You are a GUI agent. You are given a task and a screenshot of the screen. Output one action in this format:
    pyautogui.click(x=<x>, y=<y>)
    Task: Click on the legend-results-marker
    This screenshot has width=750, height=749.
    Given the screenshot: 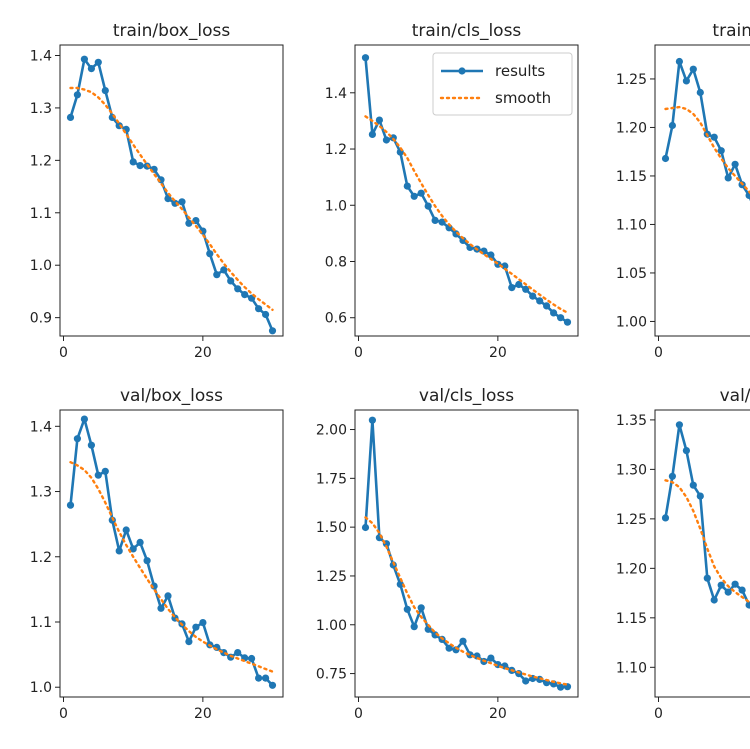 What is the action you would take?
    pyautogui.click(x=462, y=71)
    